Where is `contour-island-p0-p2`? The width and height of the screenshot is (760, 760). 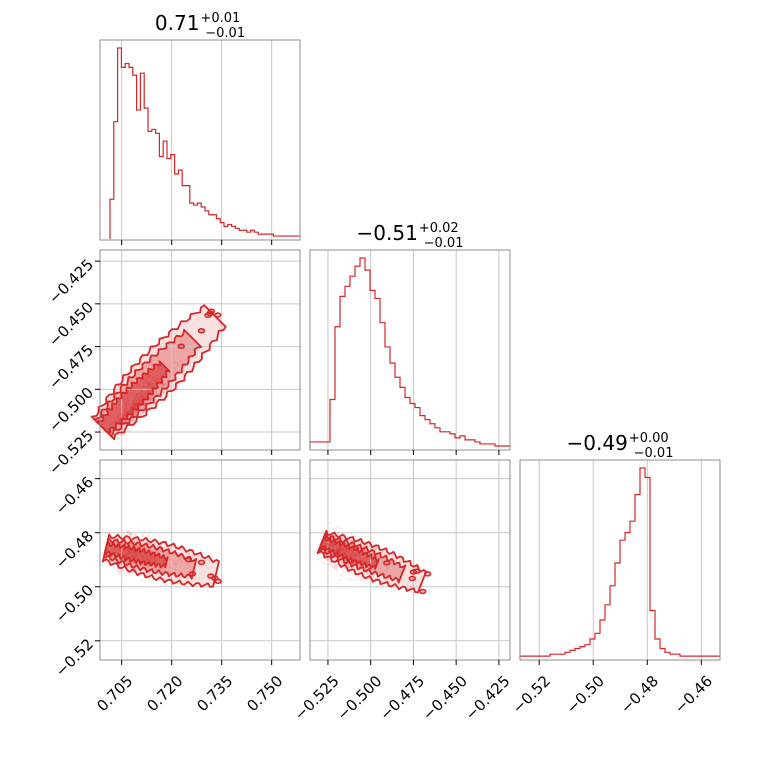
contour-island-p0-p2 is located at coordinates (218, 581).